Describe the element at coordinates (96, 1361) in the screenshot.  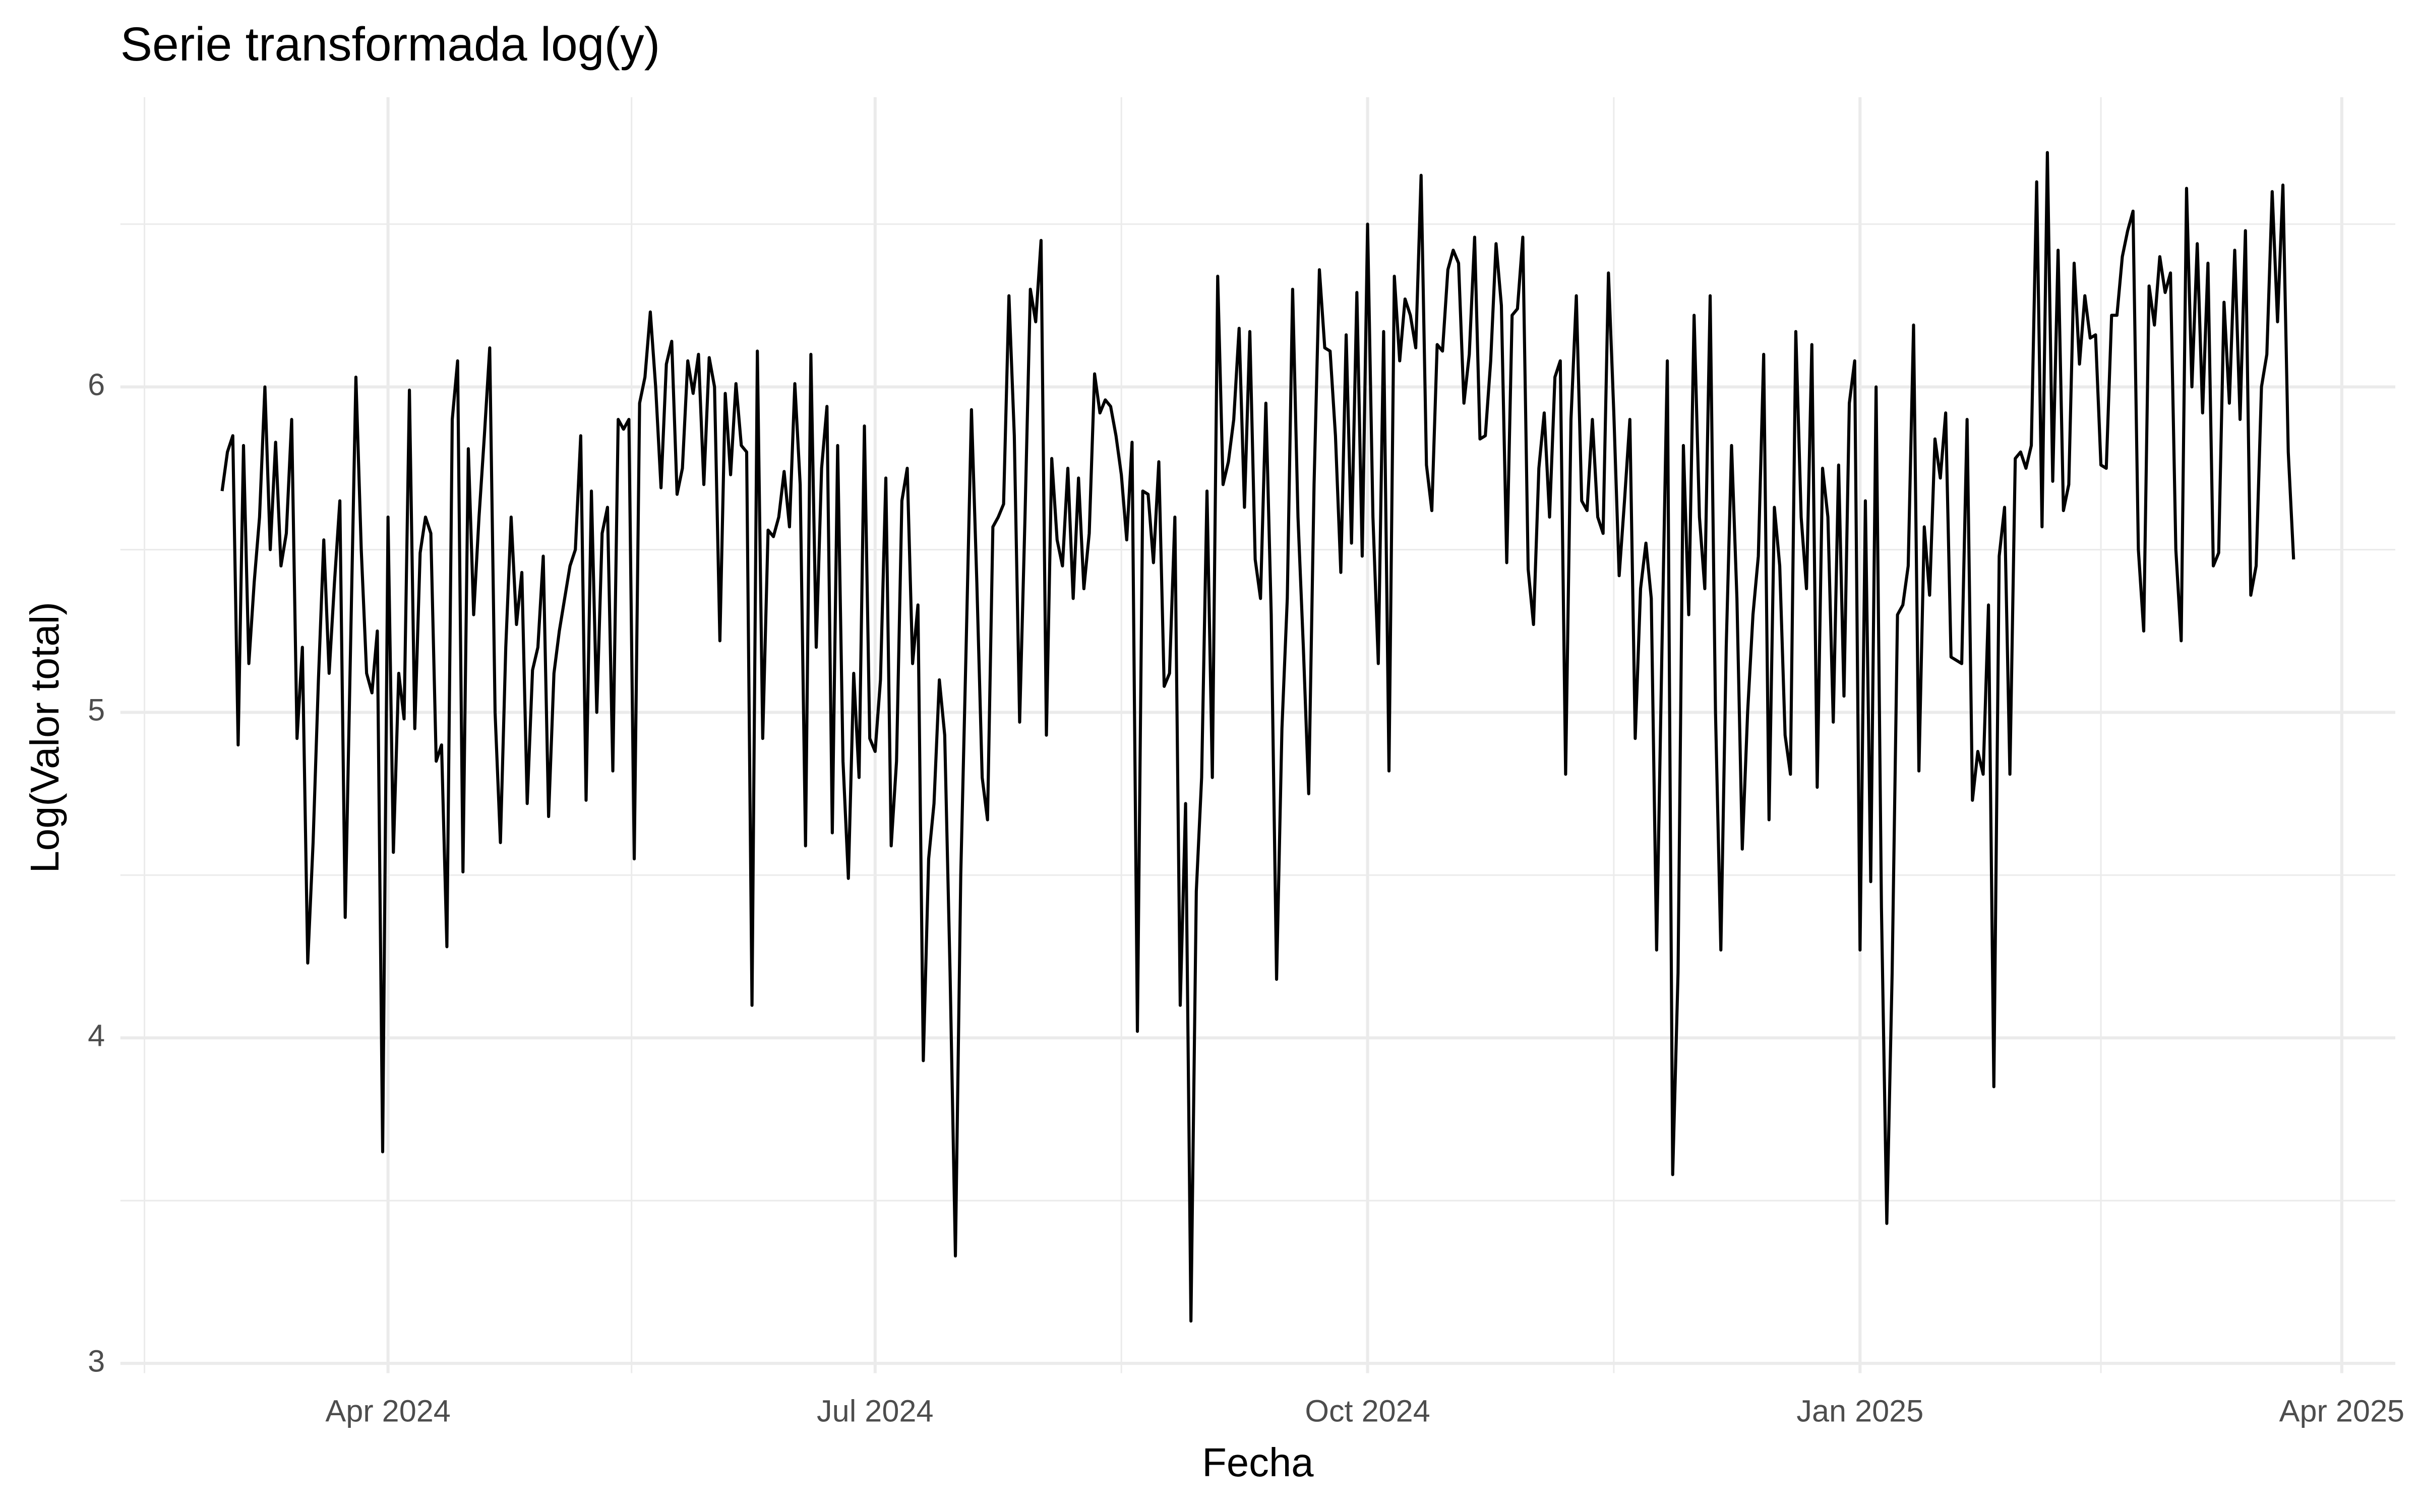
I see `y-tick-label: 3` at that location.